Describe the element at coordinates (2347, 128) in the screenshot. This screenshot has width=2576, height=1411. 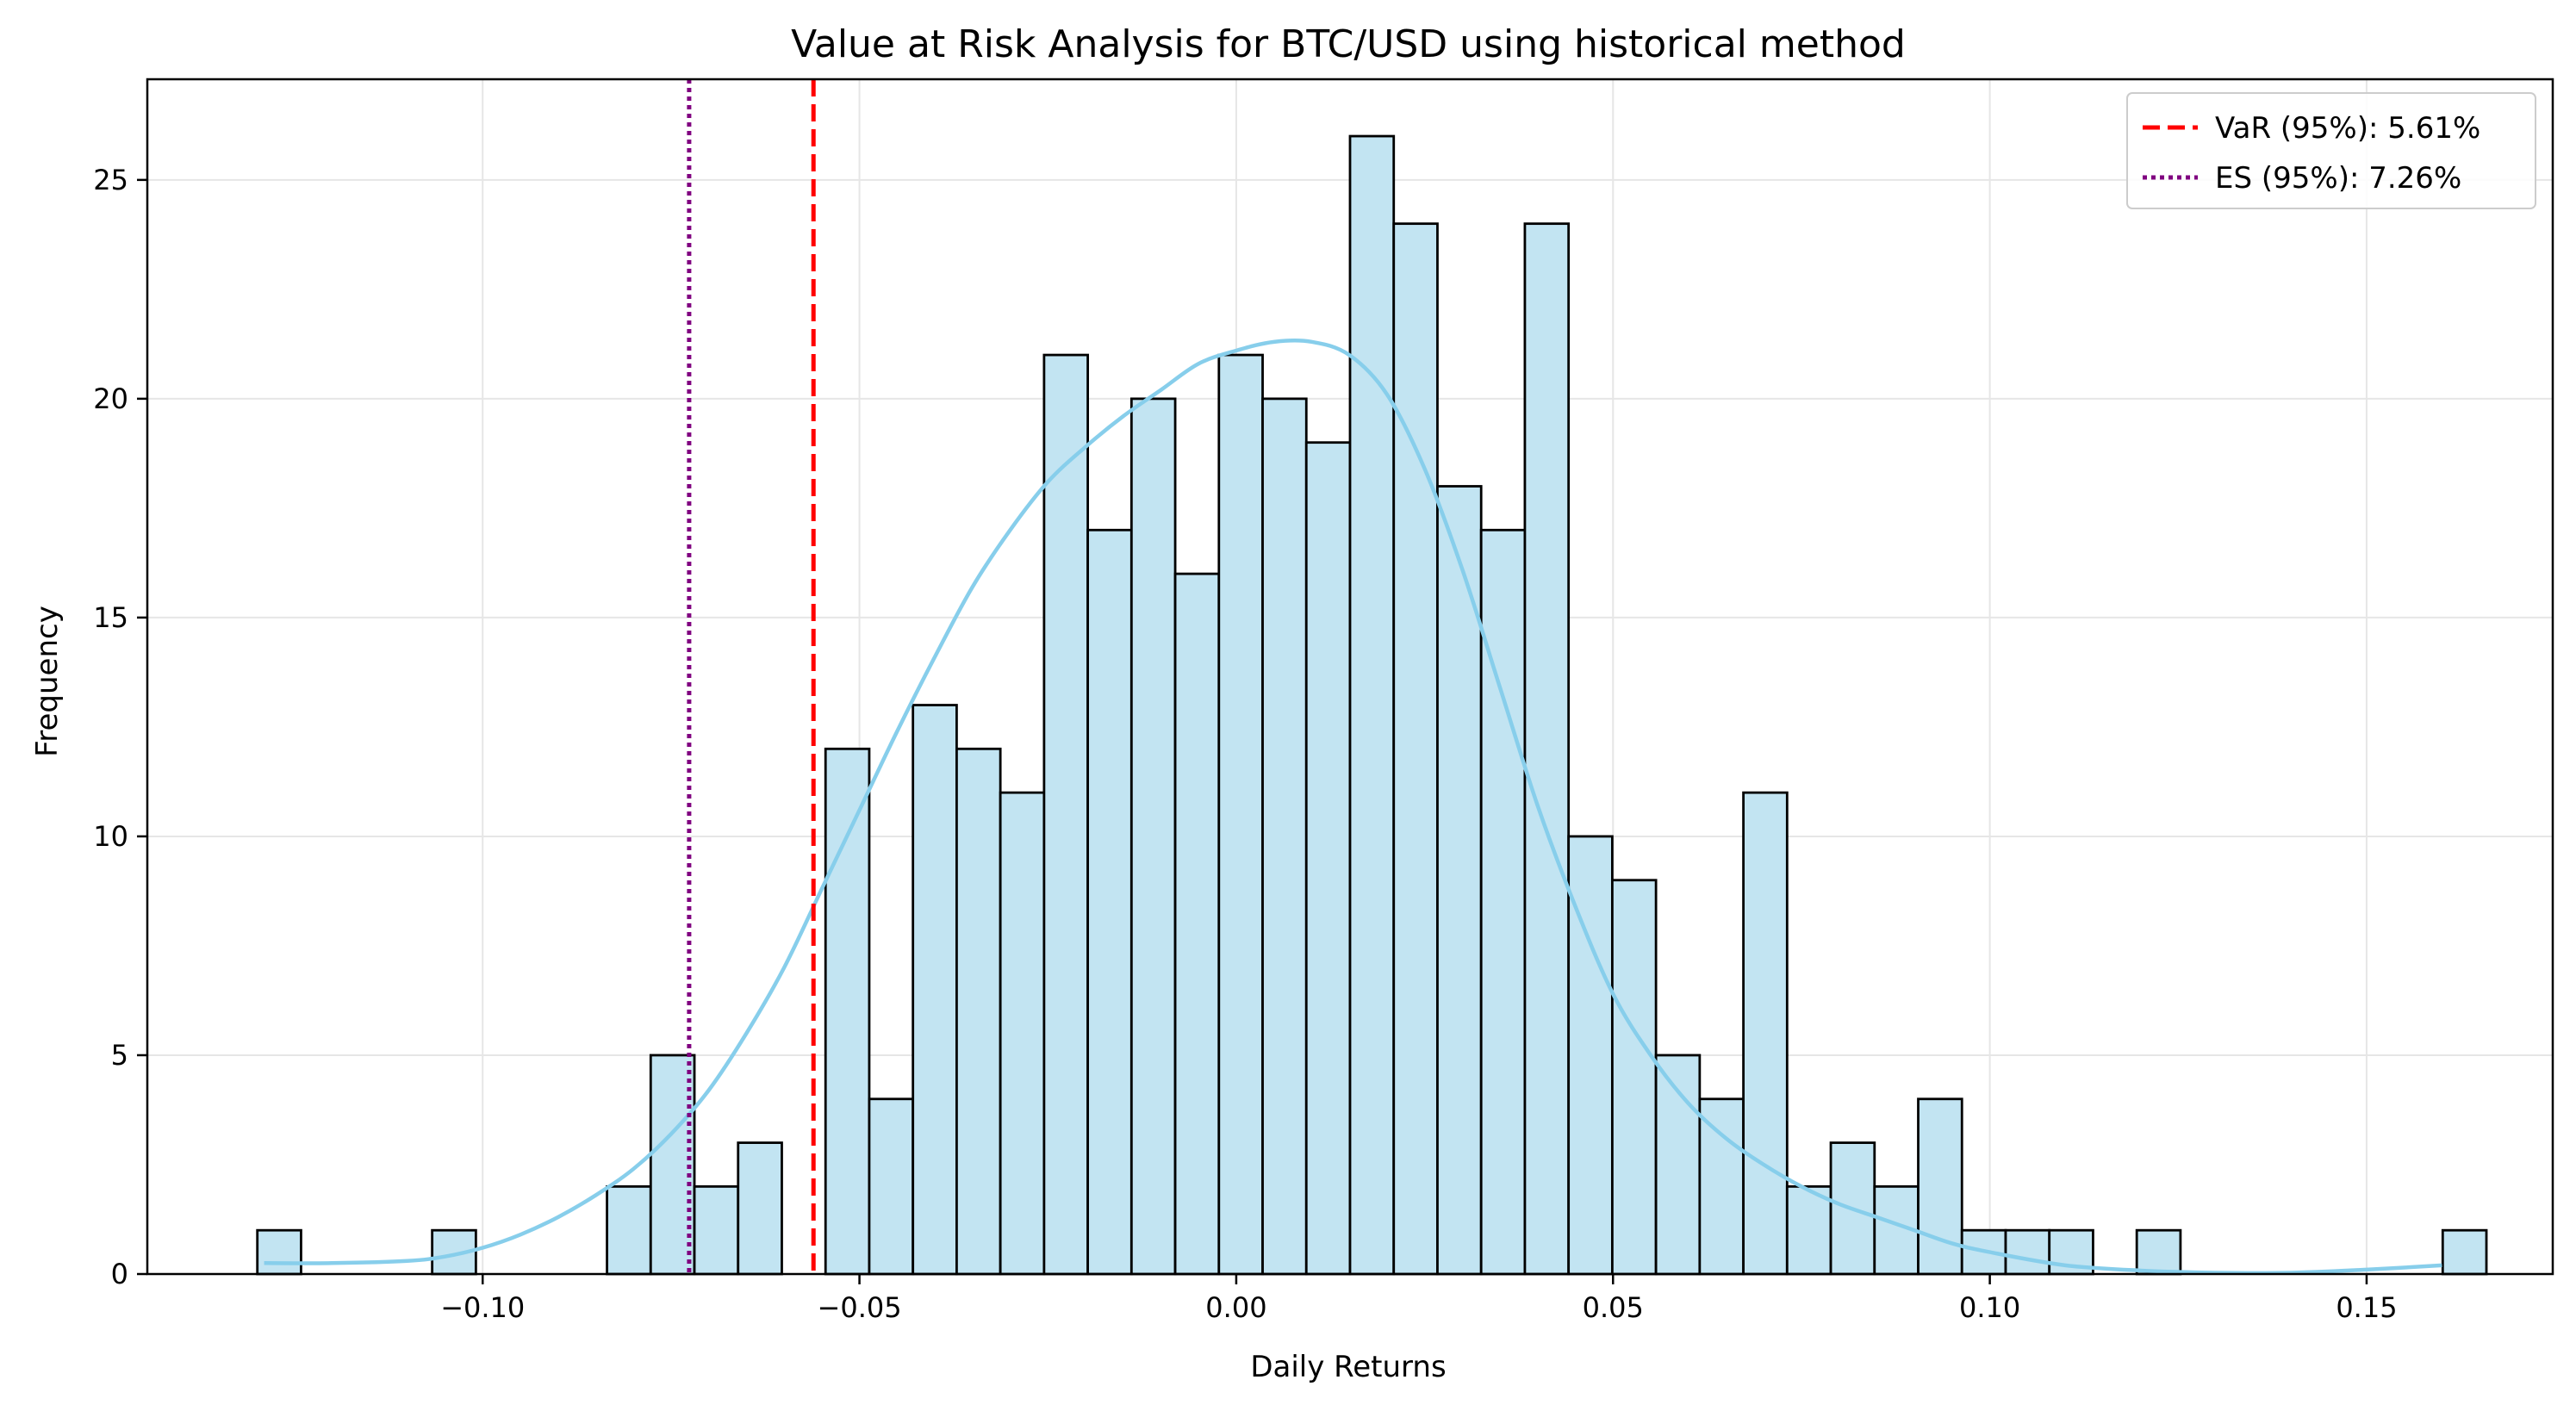
I see `legend-label: VaR (95%): 5.61%` at that location.